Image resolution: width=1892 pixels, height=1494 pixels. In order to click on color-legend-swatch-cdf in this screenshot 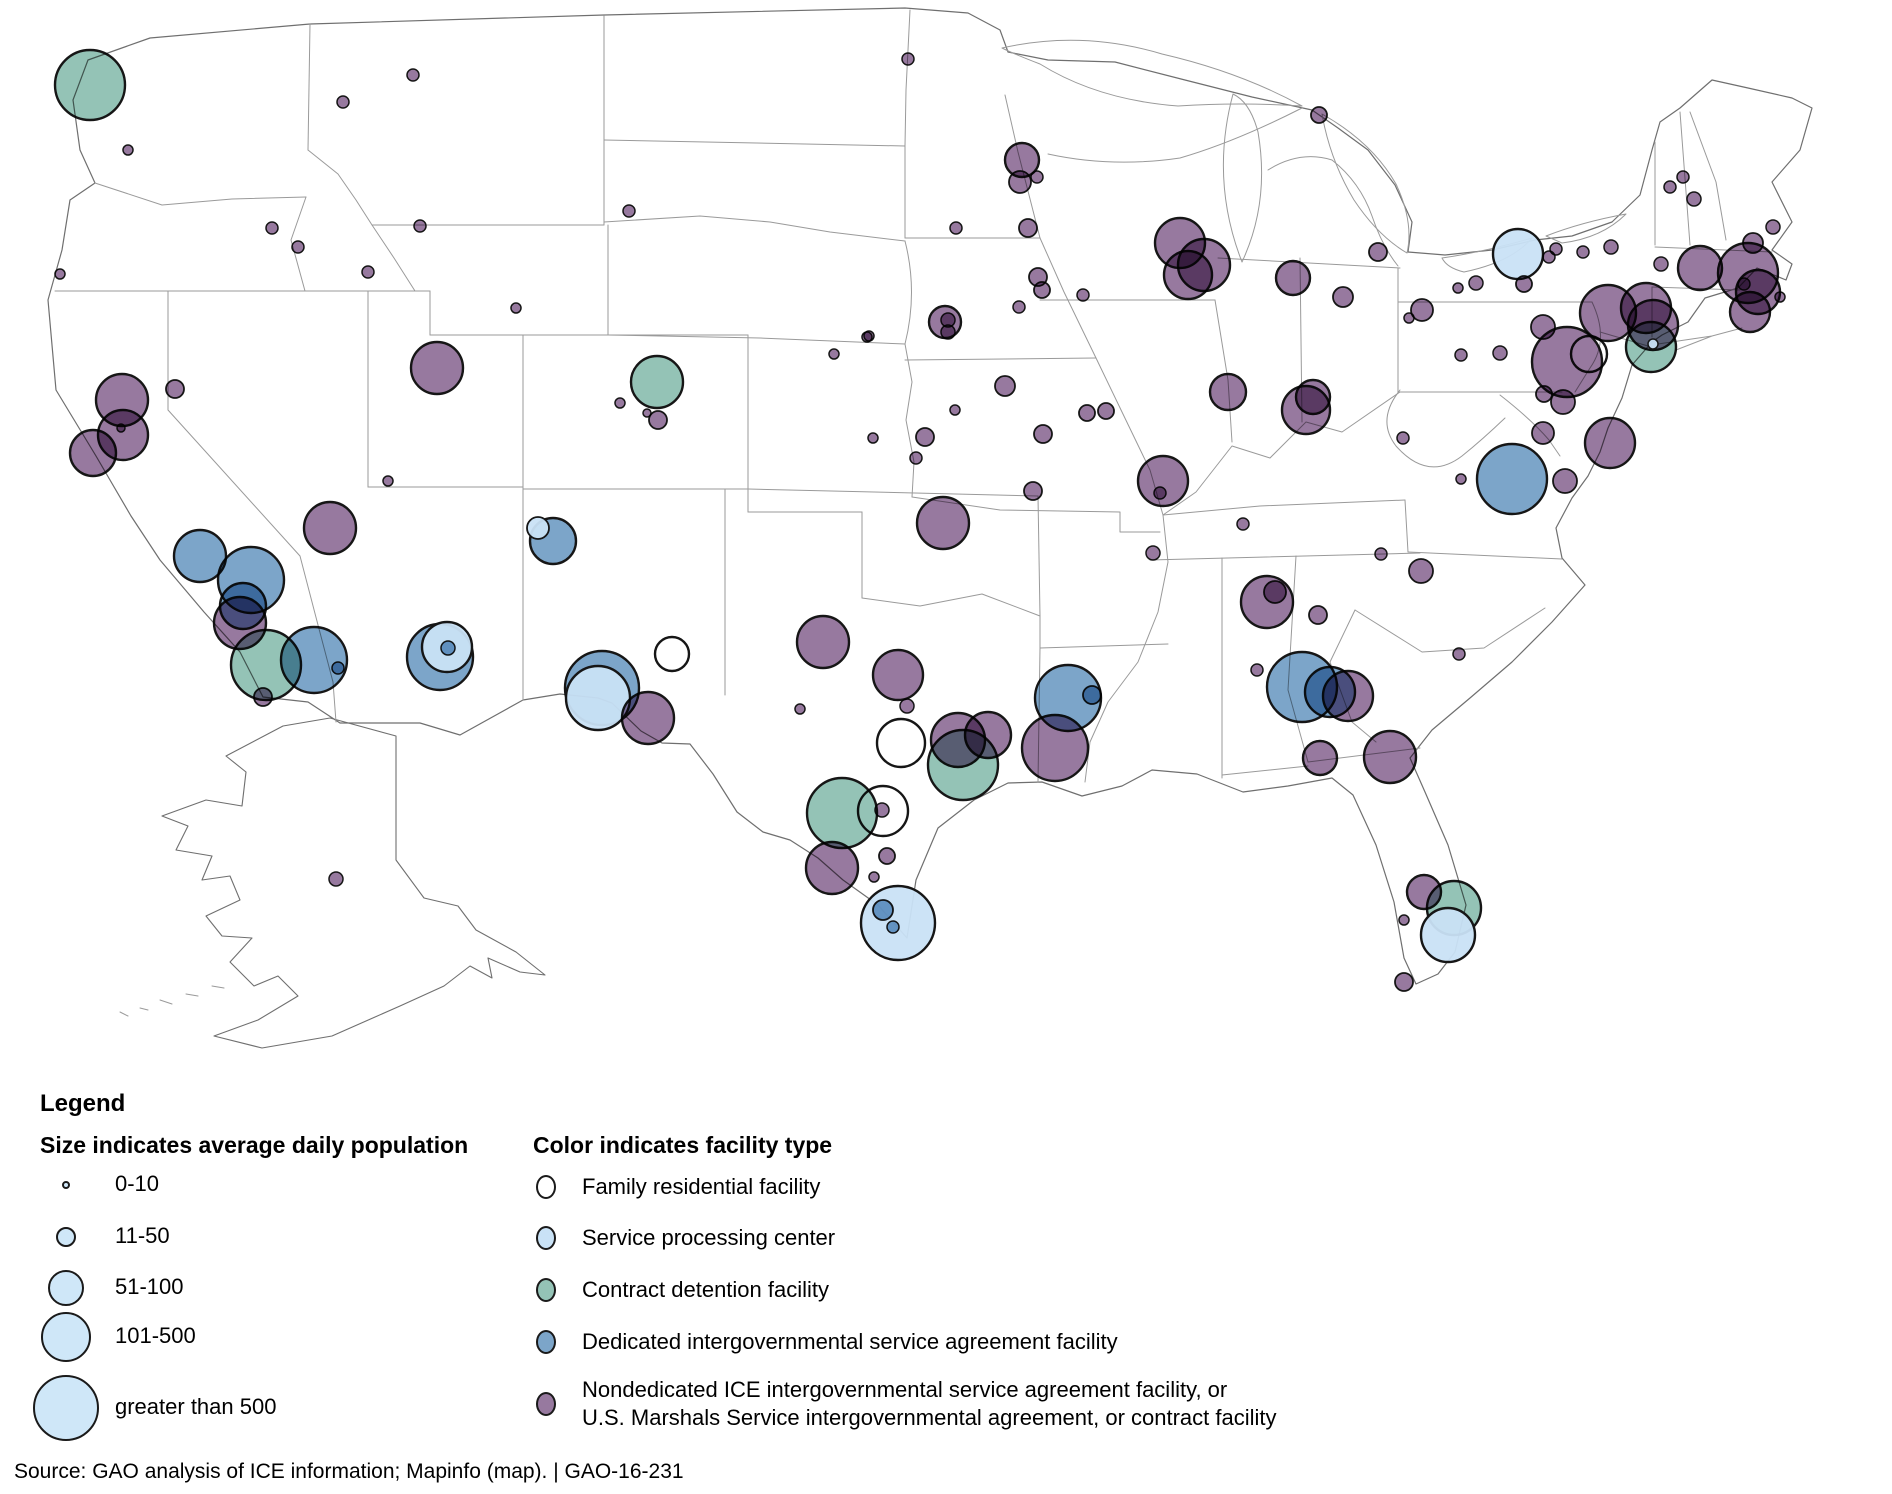, I will do `click(546, 1290)`.